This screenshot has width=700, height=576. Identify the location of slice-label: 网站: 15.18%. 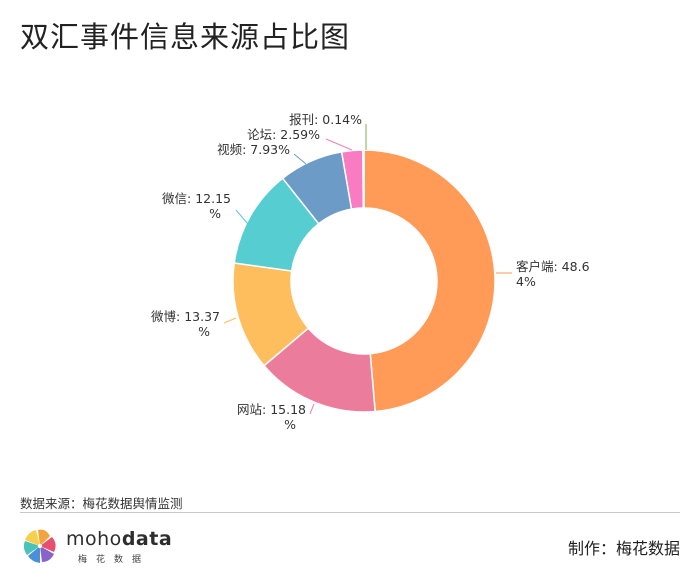
(271, 417).